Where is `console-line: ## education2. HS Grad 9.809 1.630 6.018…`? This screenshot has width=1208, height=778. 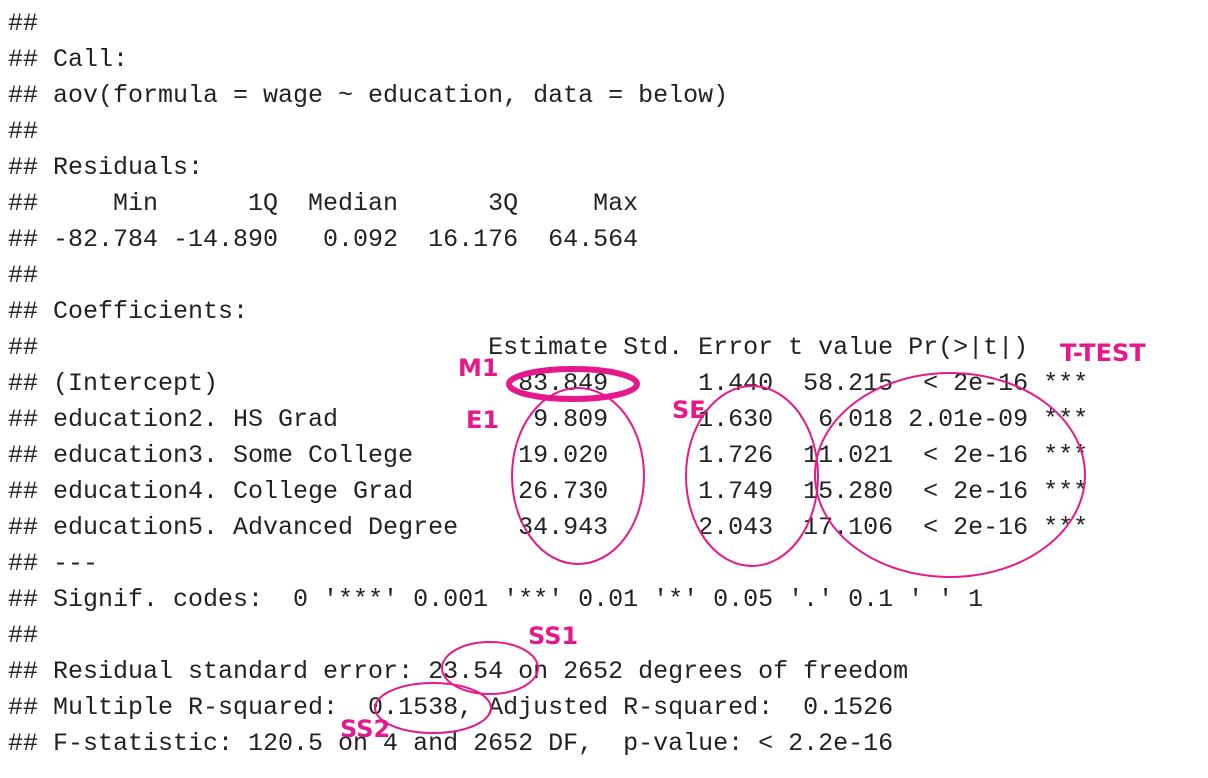
console-line: ## education2. HS Grad 9.809 1.630 6.018… is located at coordinates (548, 419).